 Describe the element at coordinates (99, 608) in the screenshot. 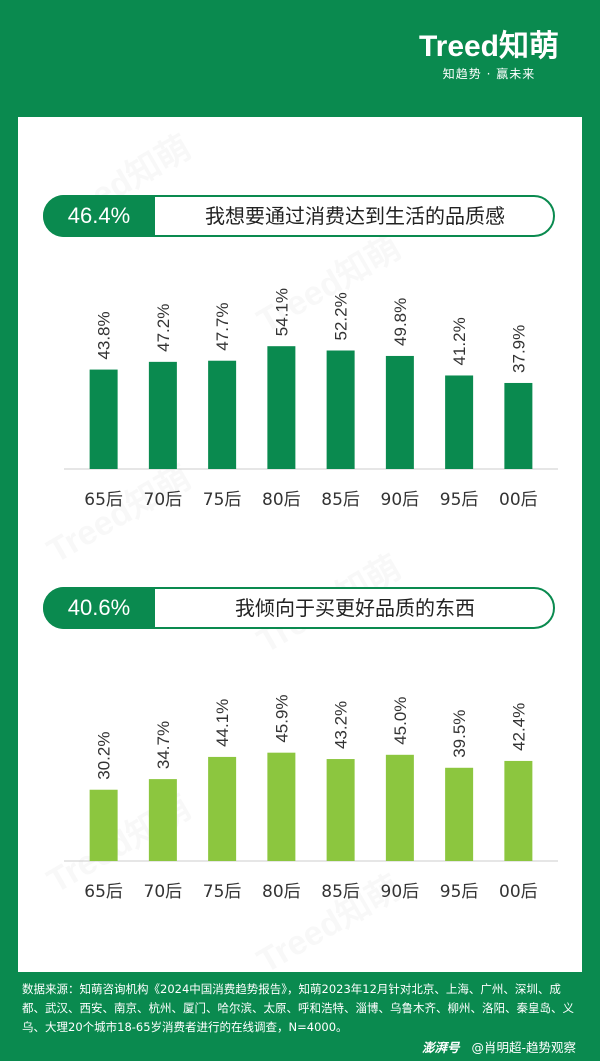

I see `chart2-headline-value: 40.6%` at that location.